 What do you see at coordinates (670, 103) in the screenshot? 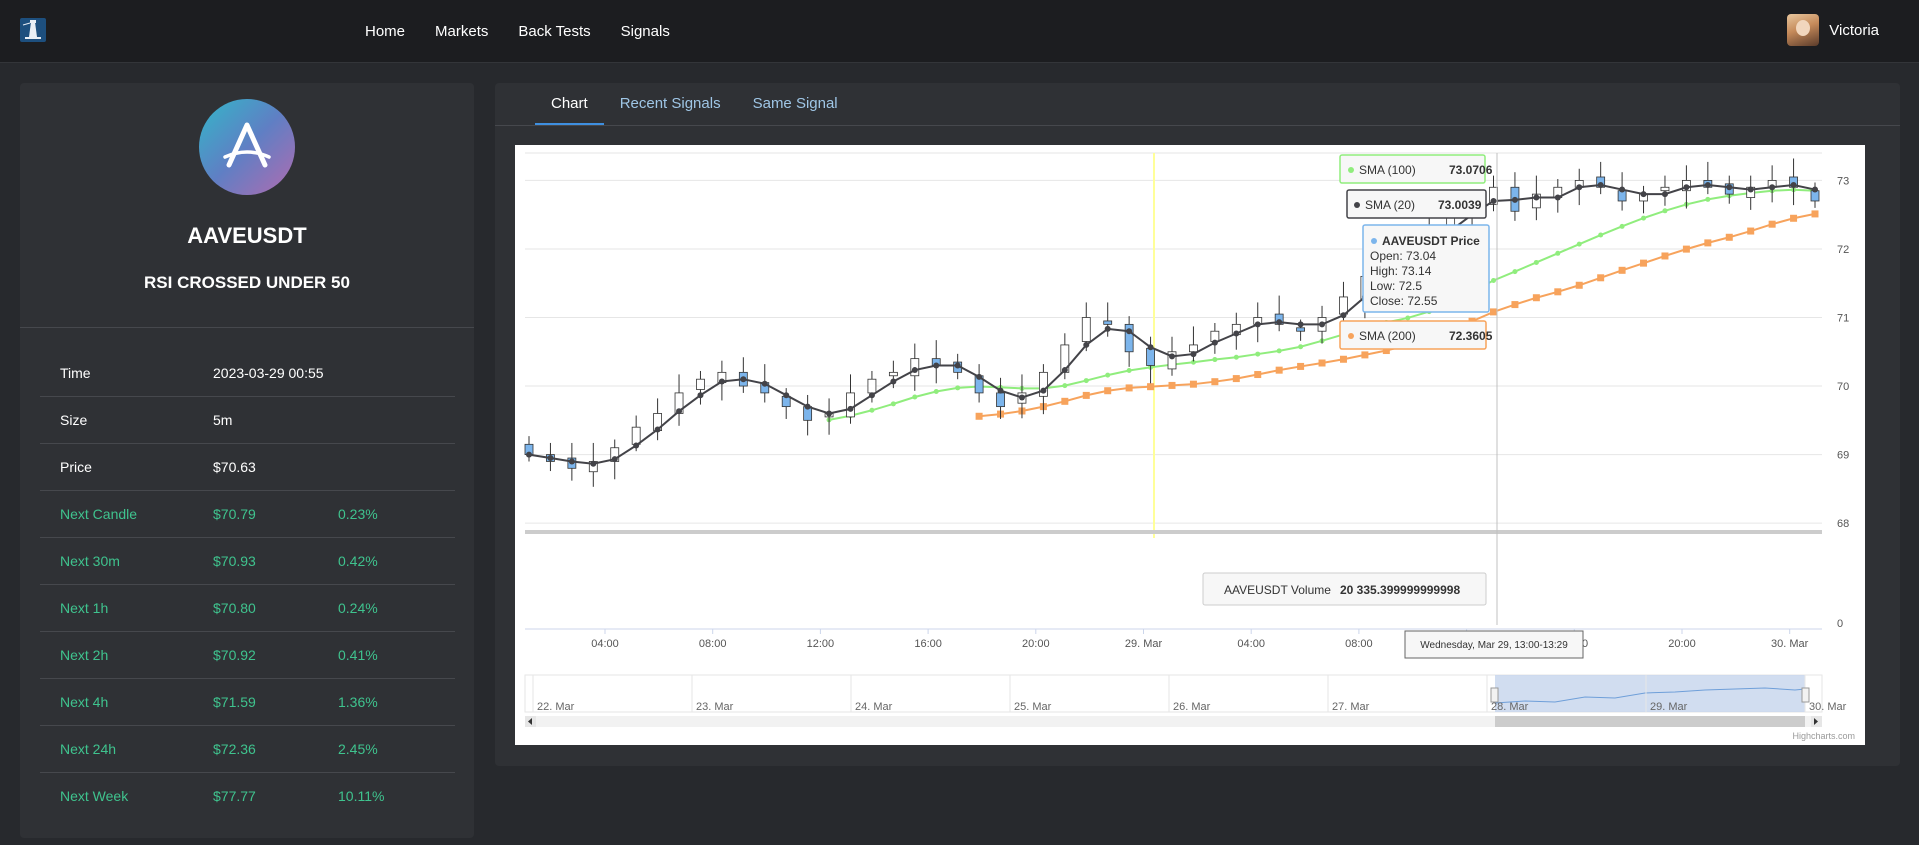
I see `tab-recent-signals: Recent Signals` at bounding box center [670, 103].